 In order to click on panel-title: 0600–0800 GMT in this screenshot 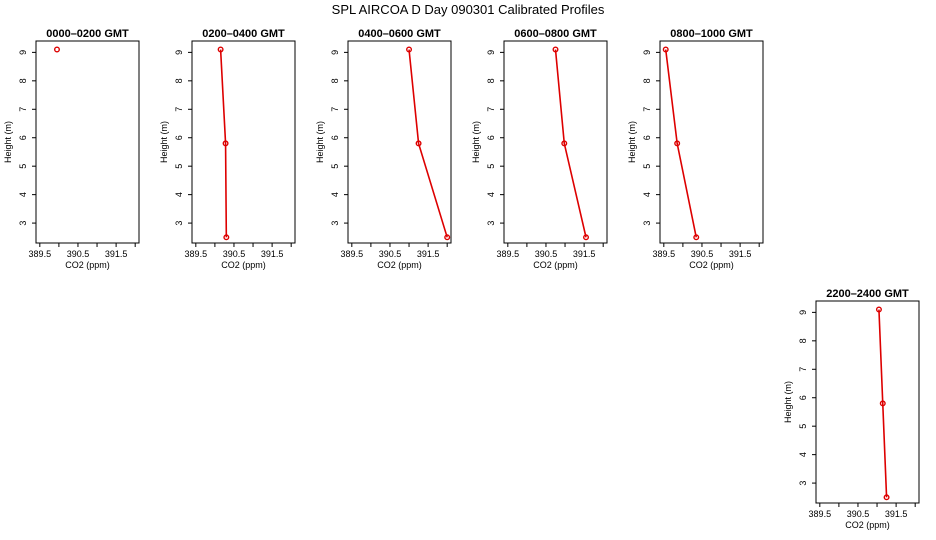, I will do `click(555, 34)`.